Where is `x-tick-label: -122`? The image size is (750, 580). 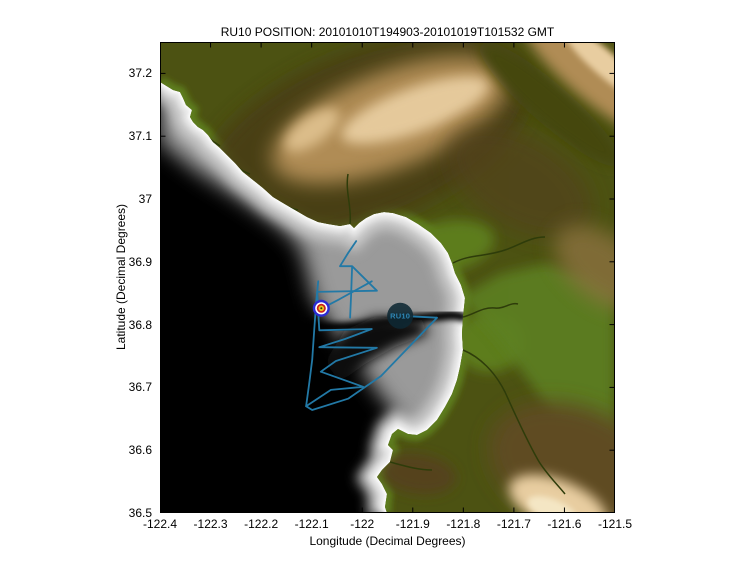
x-tick-label: -122 is located at coordinates (362, 524).